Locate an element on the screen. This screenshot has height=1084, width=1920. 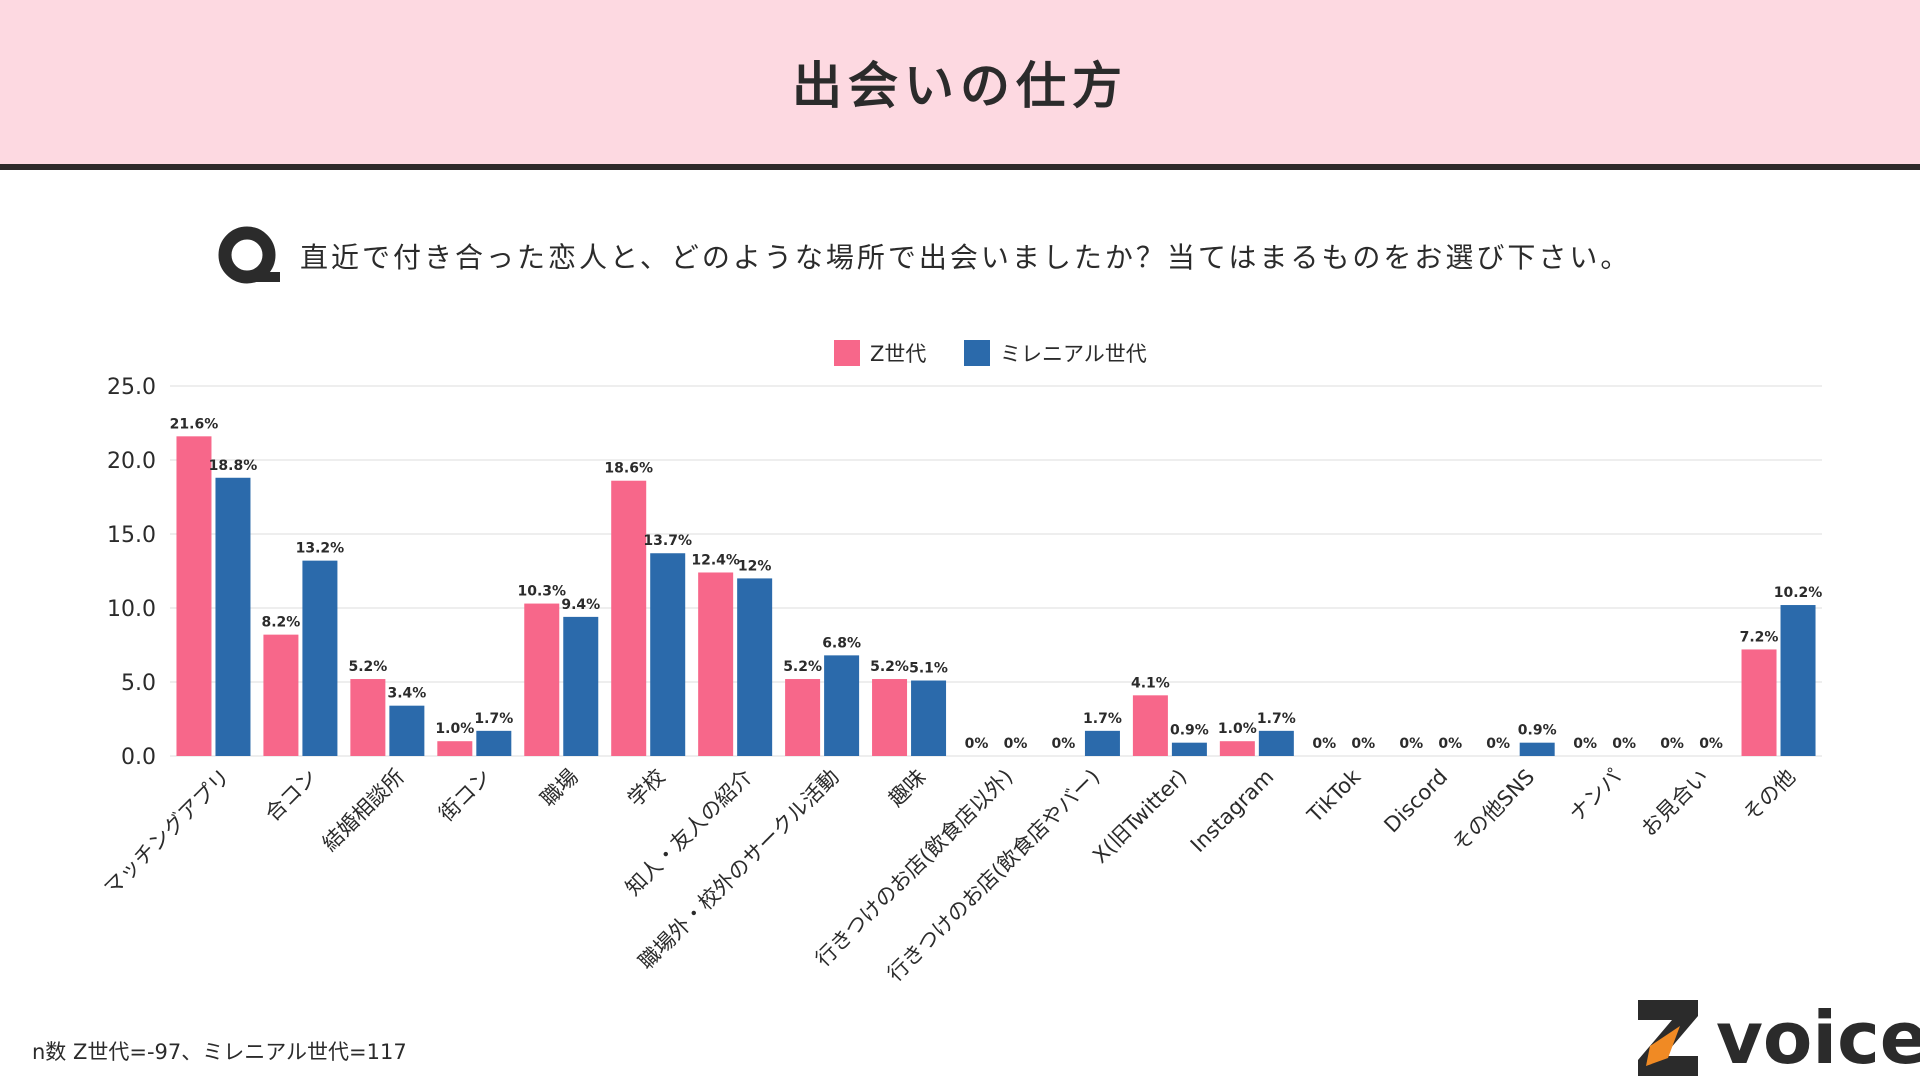
bar-value-label: 10.2% is located at coordinates (1798, 593).